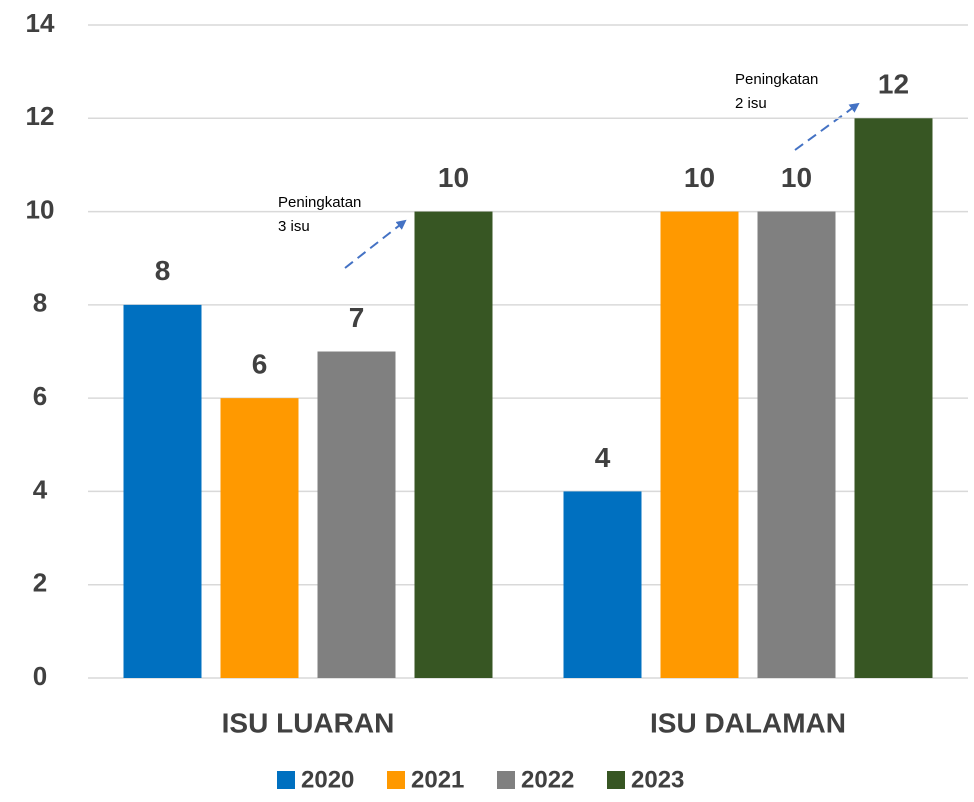 The width and height of the screenshot is (974, 802). What do you see at coordinates (40, 489) in the screenshot?
I see `y-tick-label: 4` at bounding box center [40, 489].